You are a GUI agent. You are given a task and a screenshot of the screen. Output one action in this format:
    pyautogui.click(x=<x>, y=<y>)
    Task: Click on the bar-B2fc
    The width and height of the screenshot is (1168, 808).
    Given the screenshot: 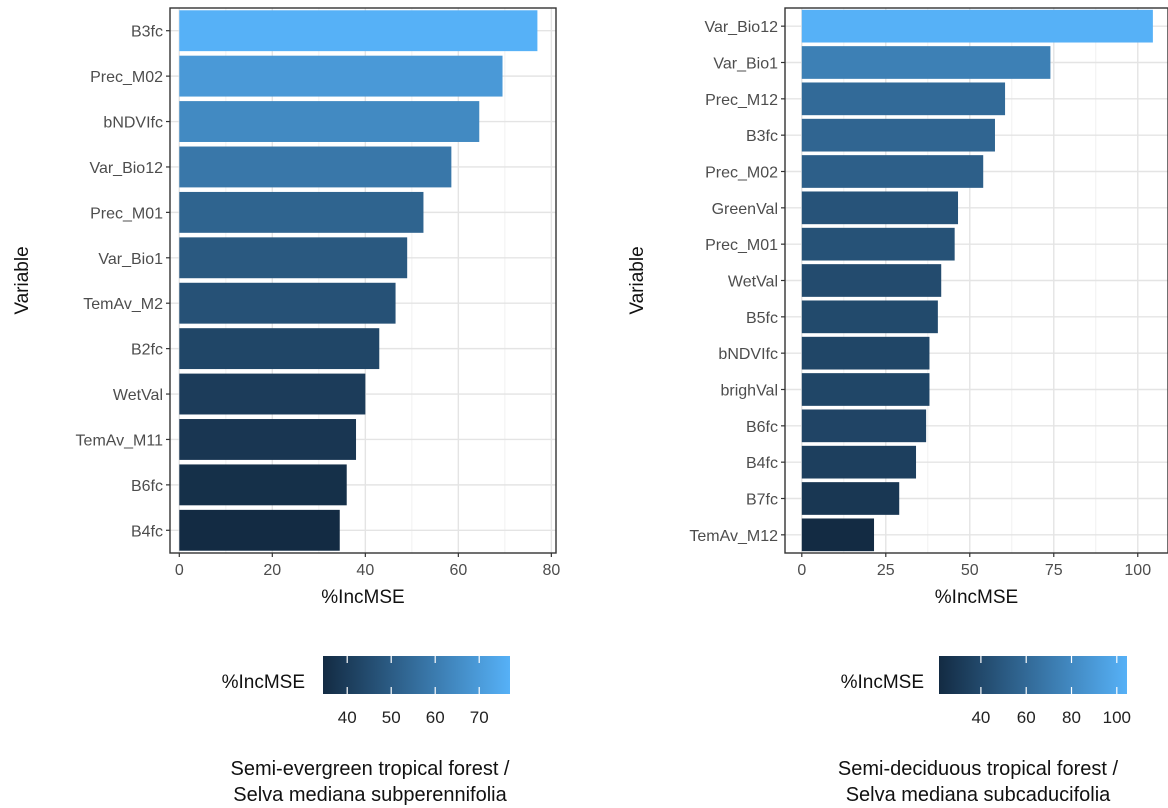 What is the action you would take?
    pyautogui.click(x=279, y=349)
    